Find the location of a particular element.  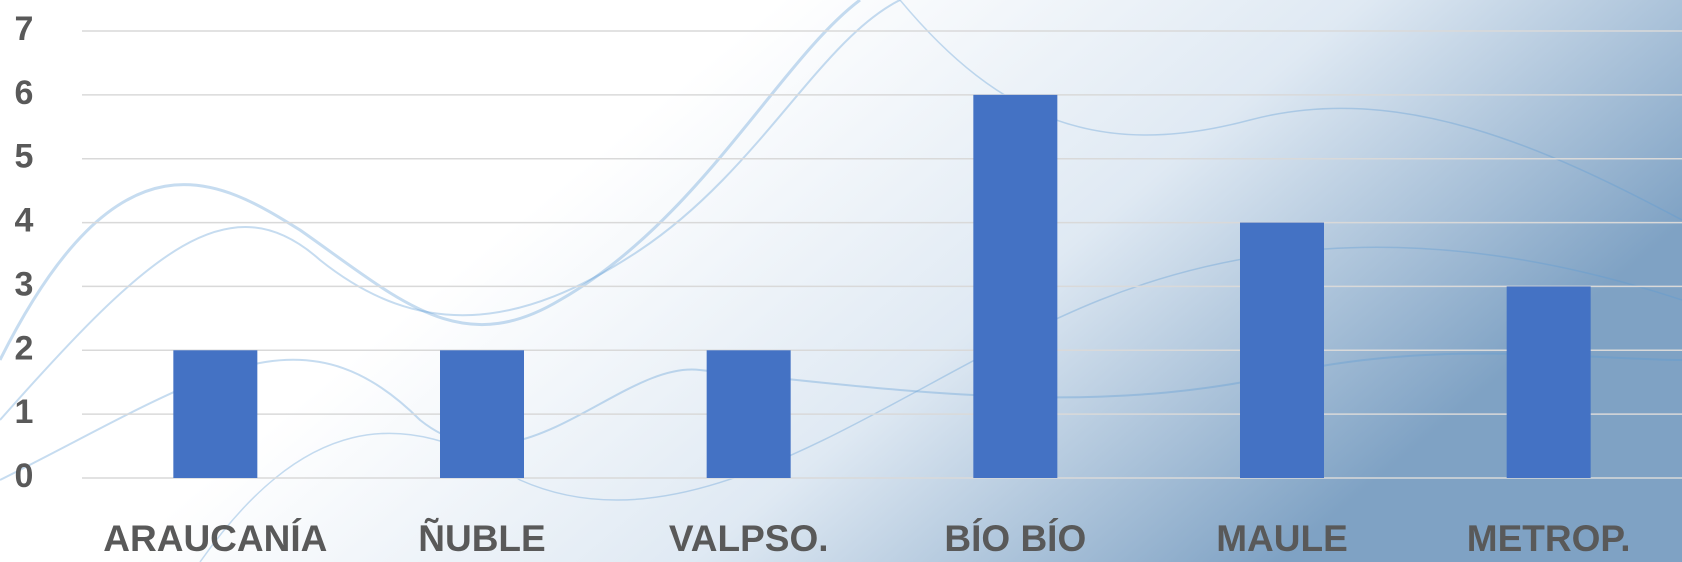

y-tick-label: 3 is located at coordinates (24, 284).